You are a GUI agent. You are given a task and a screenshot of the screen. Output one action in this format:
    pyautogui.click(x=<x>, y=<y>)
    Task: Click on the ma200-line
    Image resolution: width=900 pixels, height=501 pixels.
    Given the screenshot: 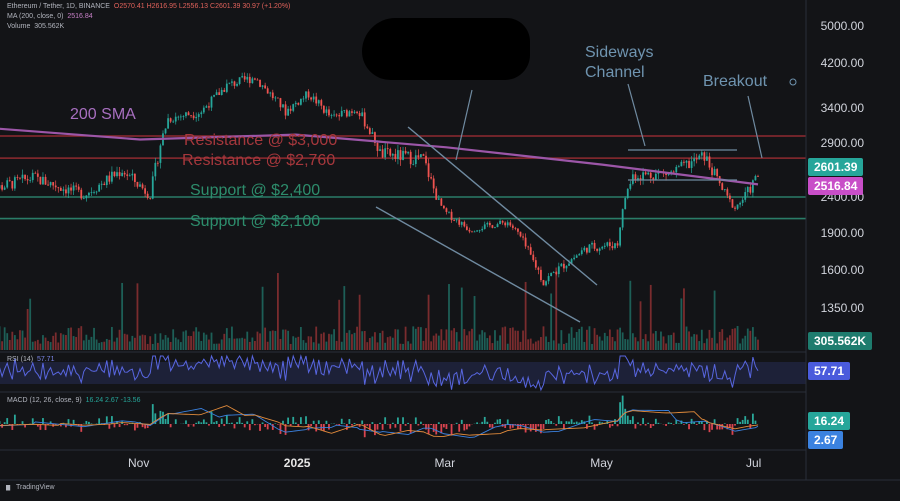 What is the action you would take?
    pyautogui.click(x=379, y=156)
    